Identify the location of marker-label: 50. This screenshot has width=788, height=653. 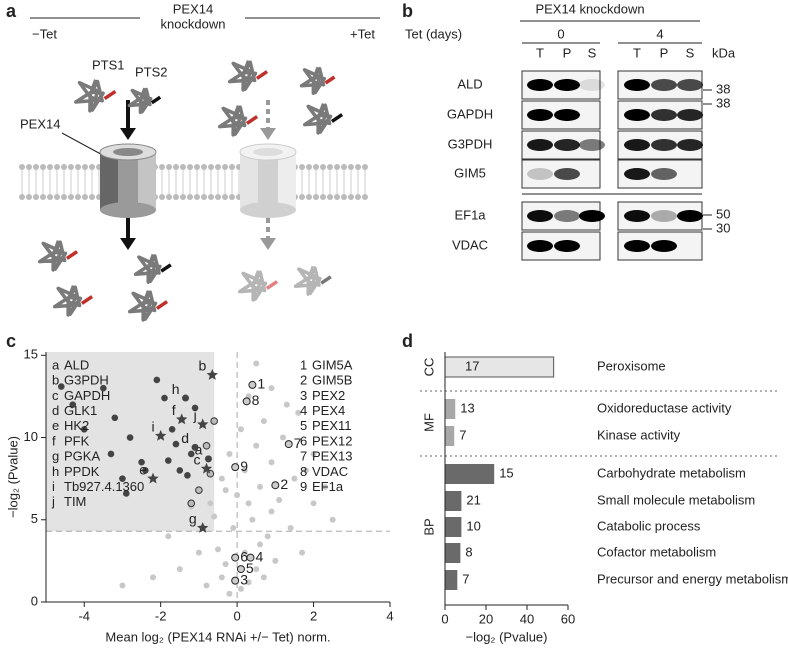
(723, 213).